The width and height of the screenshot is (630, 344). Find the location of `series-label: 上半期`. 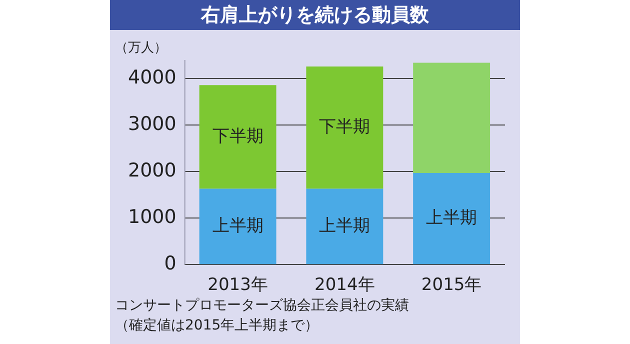

series-label: 上半期 is located at coordinates (238, 226).